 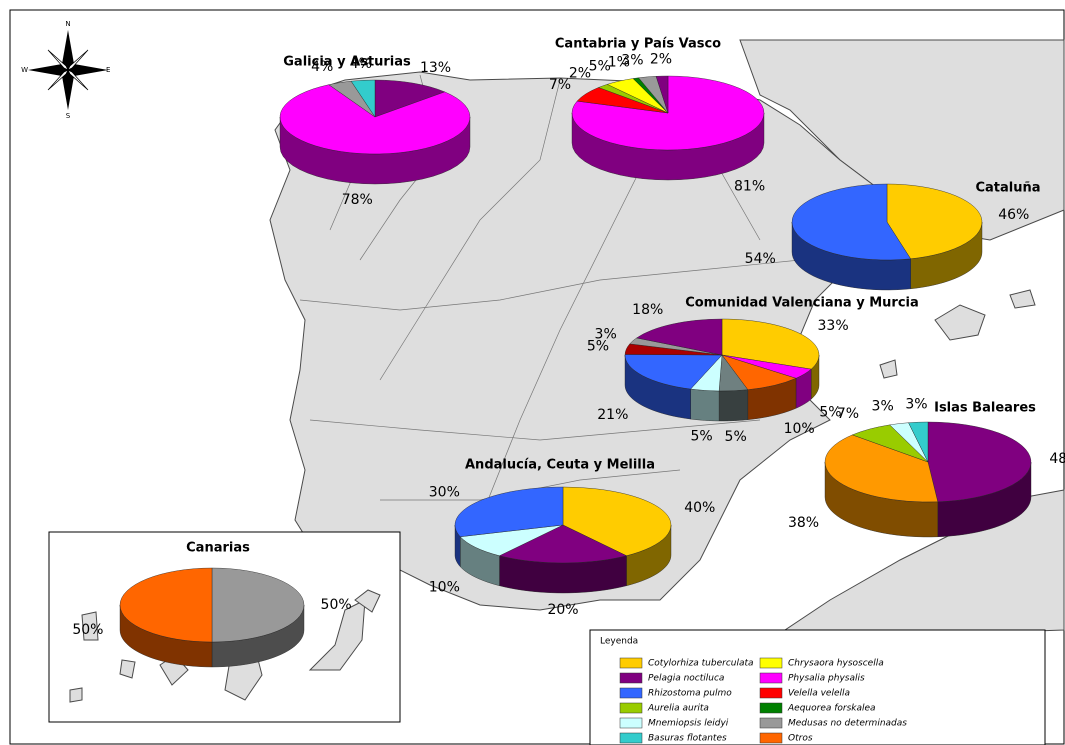 I want to click on pie-label: 13%, so click(x=435, y=68).